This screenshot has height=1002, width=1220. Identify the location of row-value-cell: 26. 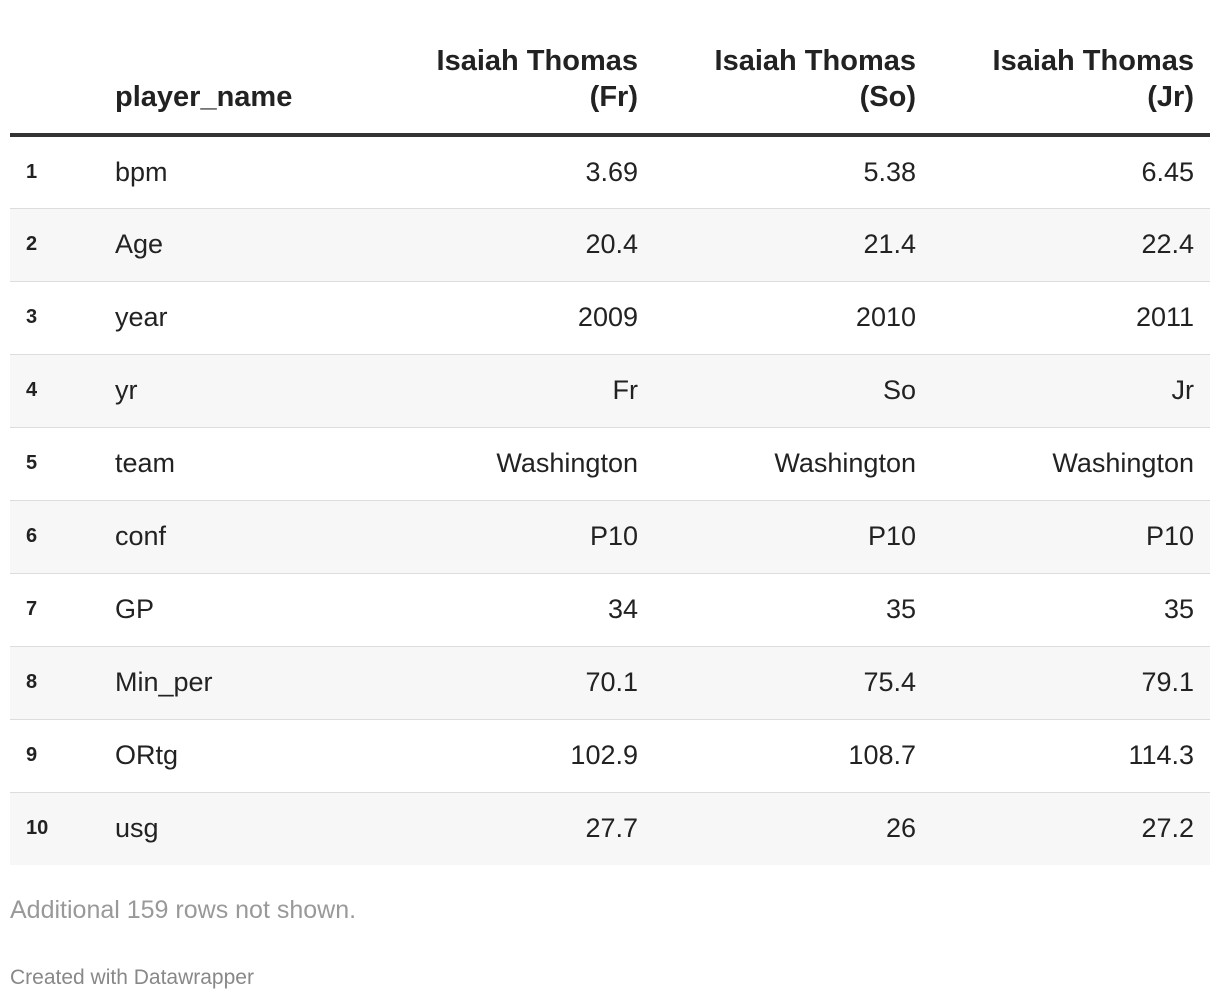
(793, 828).